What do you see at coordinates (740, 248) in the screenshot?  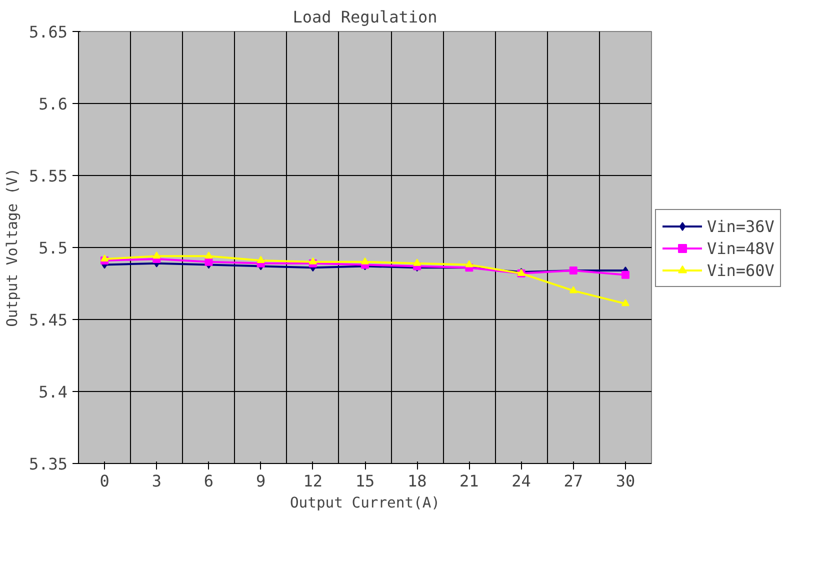 I see `legend-label: Vin=48V` at bounding box center [740, 248].